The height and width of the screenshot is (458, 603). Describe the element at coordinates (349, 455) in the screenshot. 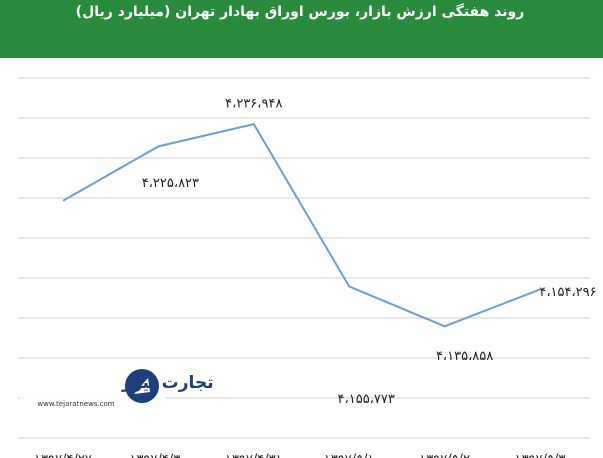

I see `x-tick-label: ۱۳۹۷/۵/۱` at that location.